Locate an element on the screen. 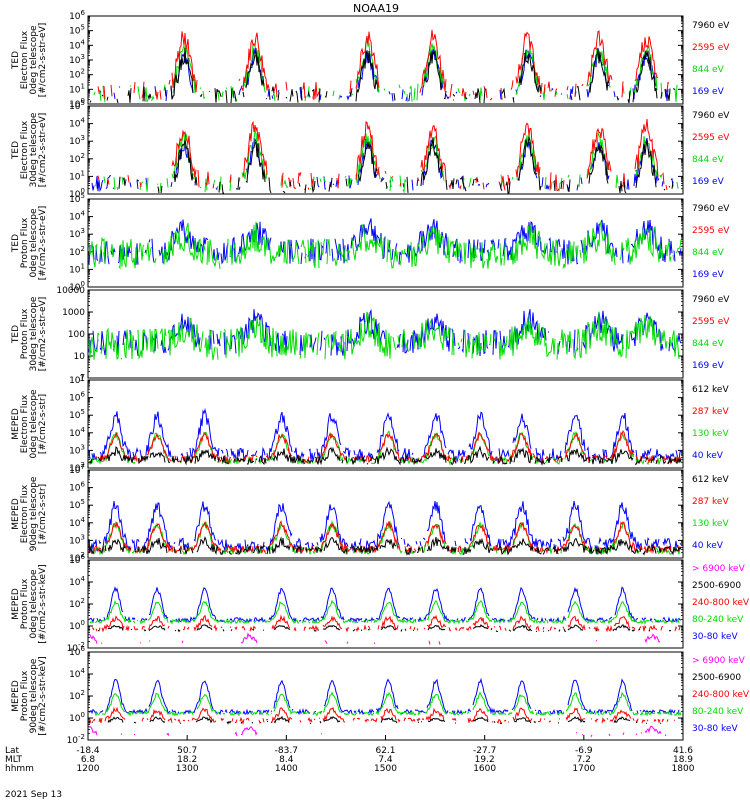  legend-entry: 30-80 keV is located at coordinates (715, 729).